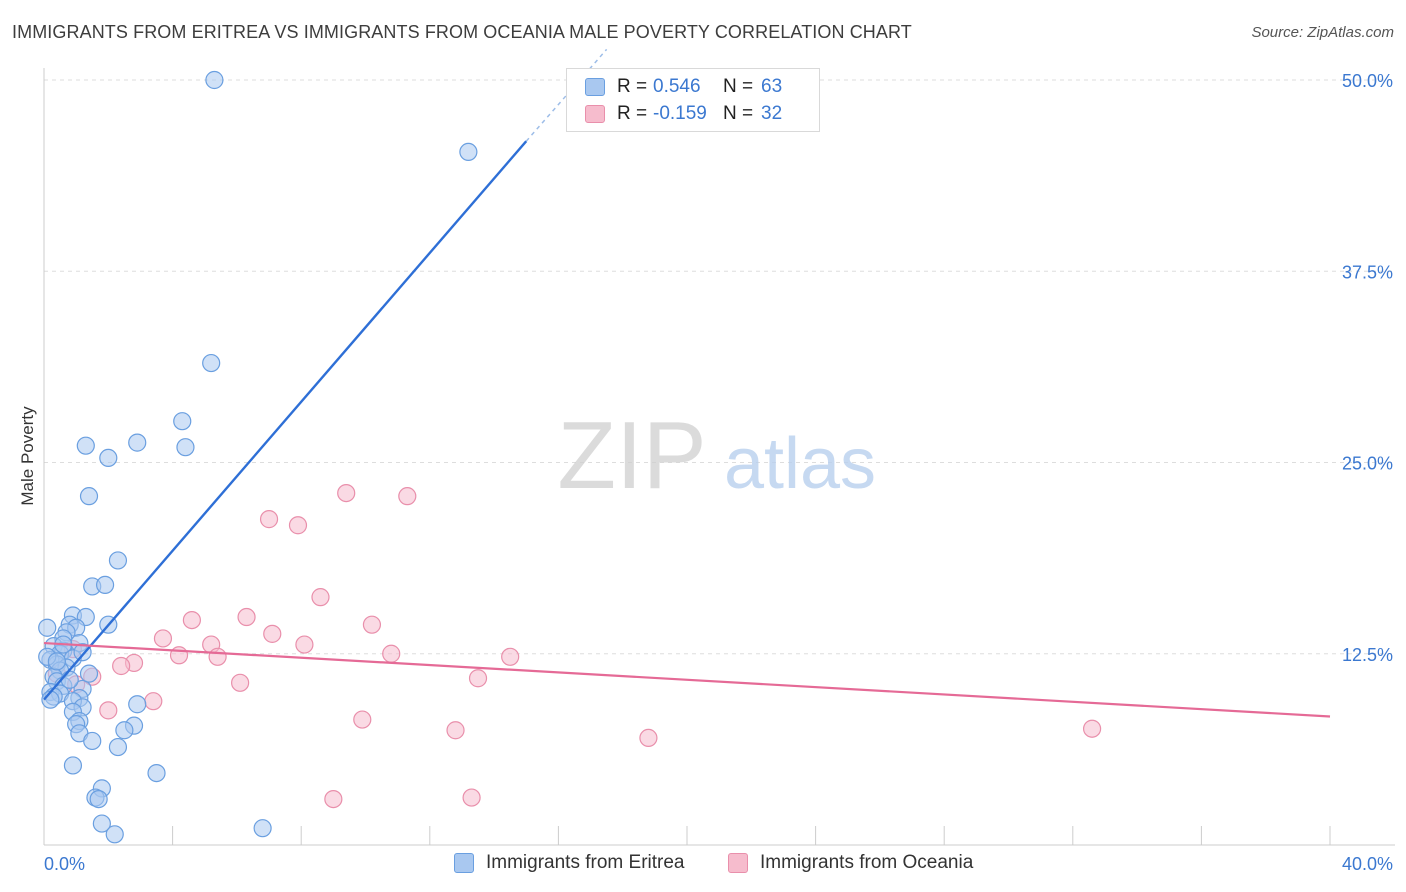 This screenshot has width=1406, height=892. What do you see at coordinates (677, 86) in the screenshot?
I see `r-value: 0.546` at bounding box center [677, 86].